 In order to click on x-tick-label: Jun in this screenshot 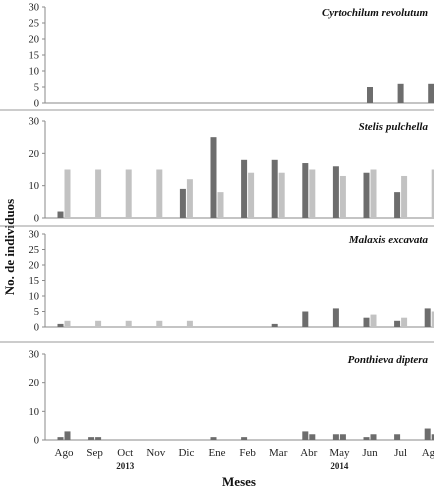, I will do `click(370, 453)`.